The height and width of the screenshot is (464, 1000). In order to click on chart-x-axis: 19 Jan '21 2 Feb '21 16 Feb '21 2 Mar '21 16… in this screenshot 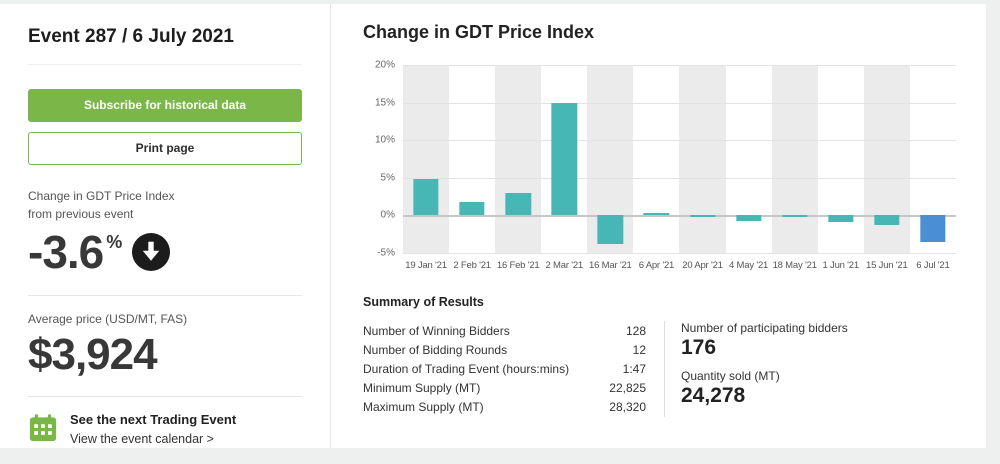, I will do `click(679, 265)`.